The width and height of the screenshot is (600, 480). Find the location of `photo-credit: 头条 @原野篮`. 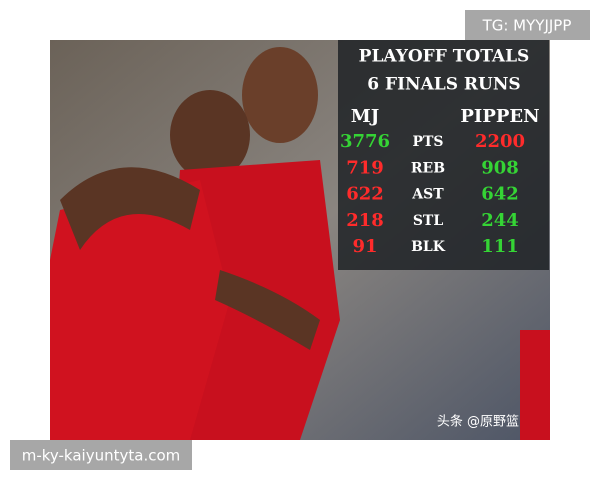

photo-credit: 头条 @原野篮 is located at coordinates (478, 422).